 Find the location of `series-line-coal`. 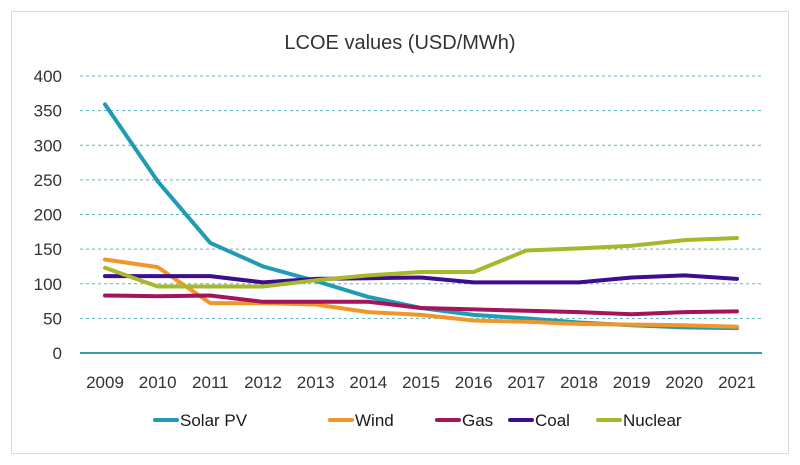

series-line-coal is located at coordinates (421, 279).